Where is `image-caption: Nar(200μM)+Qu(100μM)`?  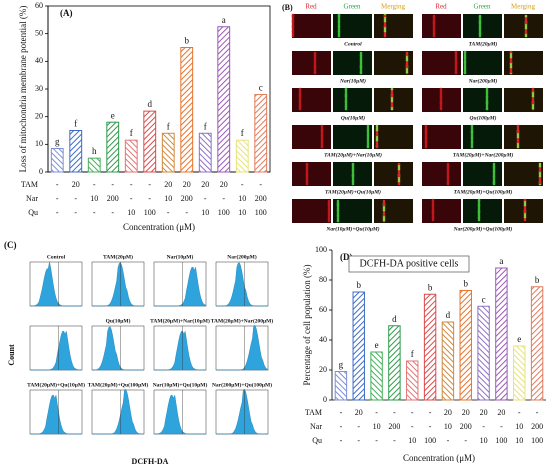
image-caption: Nar(200μM)+Qu(100μM) is located at coordinates (483, 228).